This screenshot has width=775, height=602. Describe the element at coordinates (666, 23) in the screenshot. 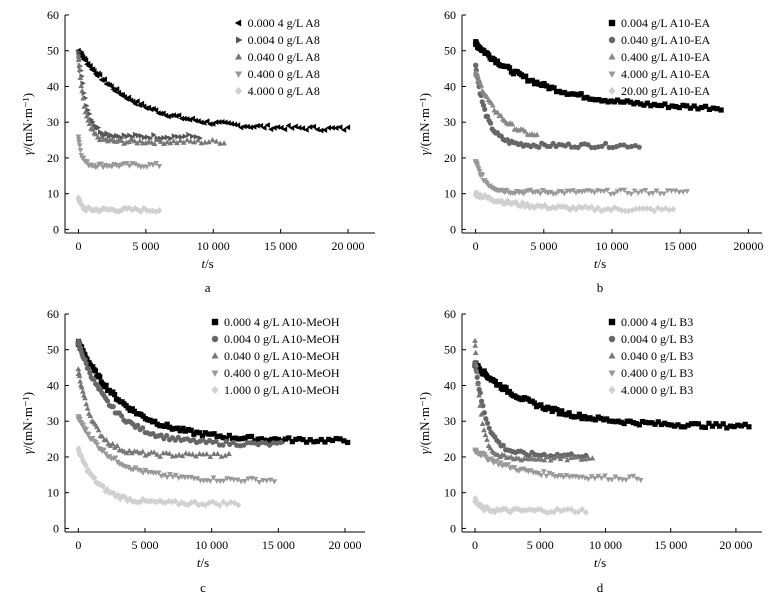

I see `legend-entry: 0.004 g/L A10-EA` at that location.